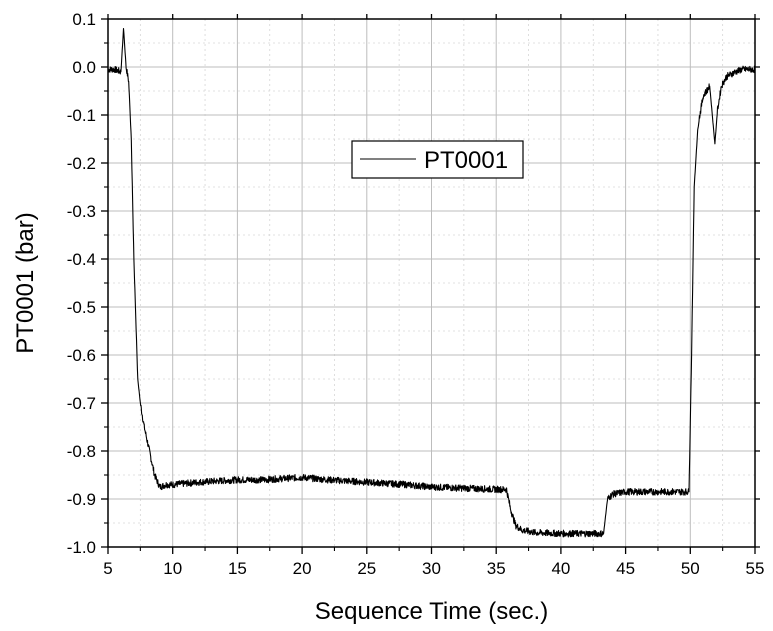 The height and width of the screenshot is (631, 773). I want to click on y-tick-label: -0.9, so click(81, 499).